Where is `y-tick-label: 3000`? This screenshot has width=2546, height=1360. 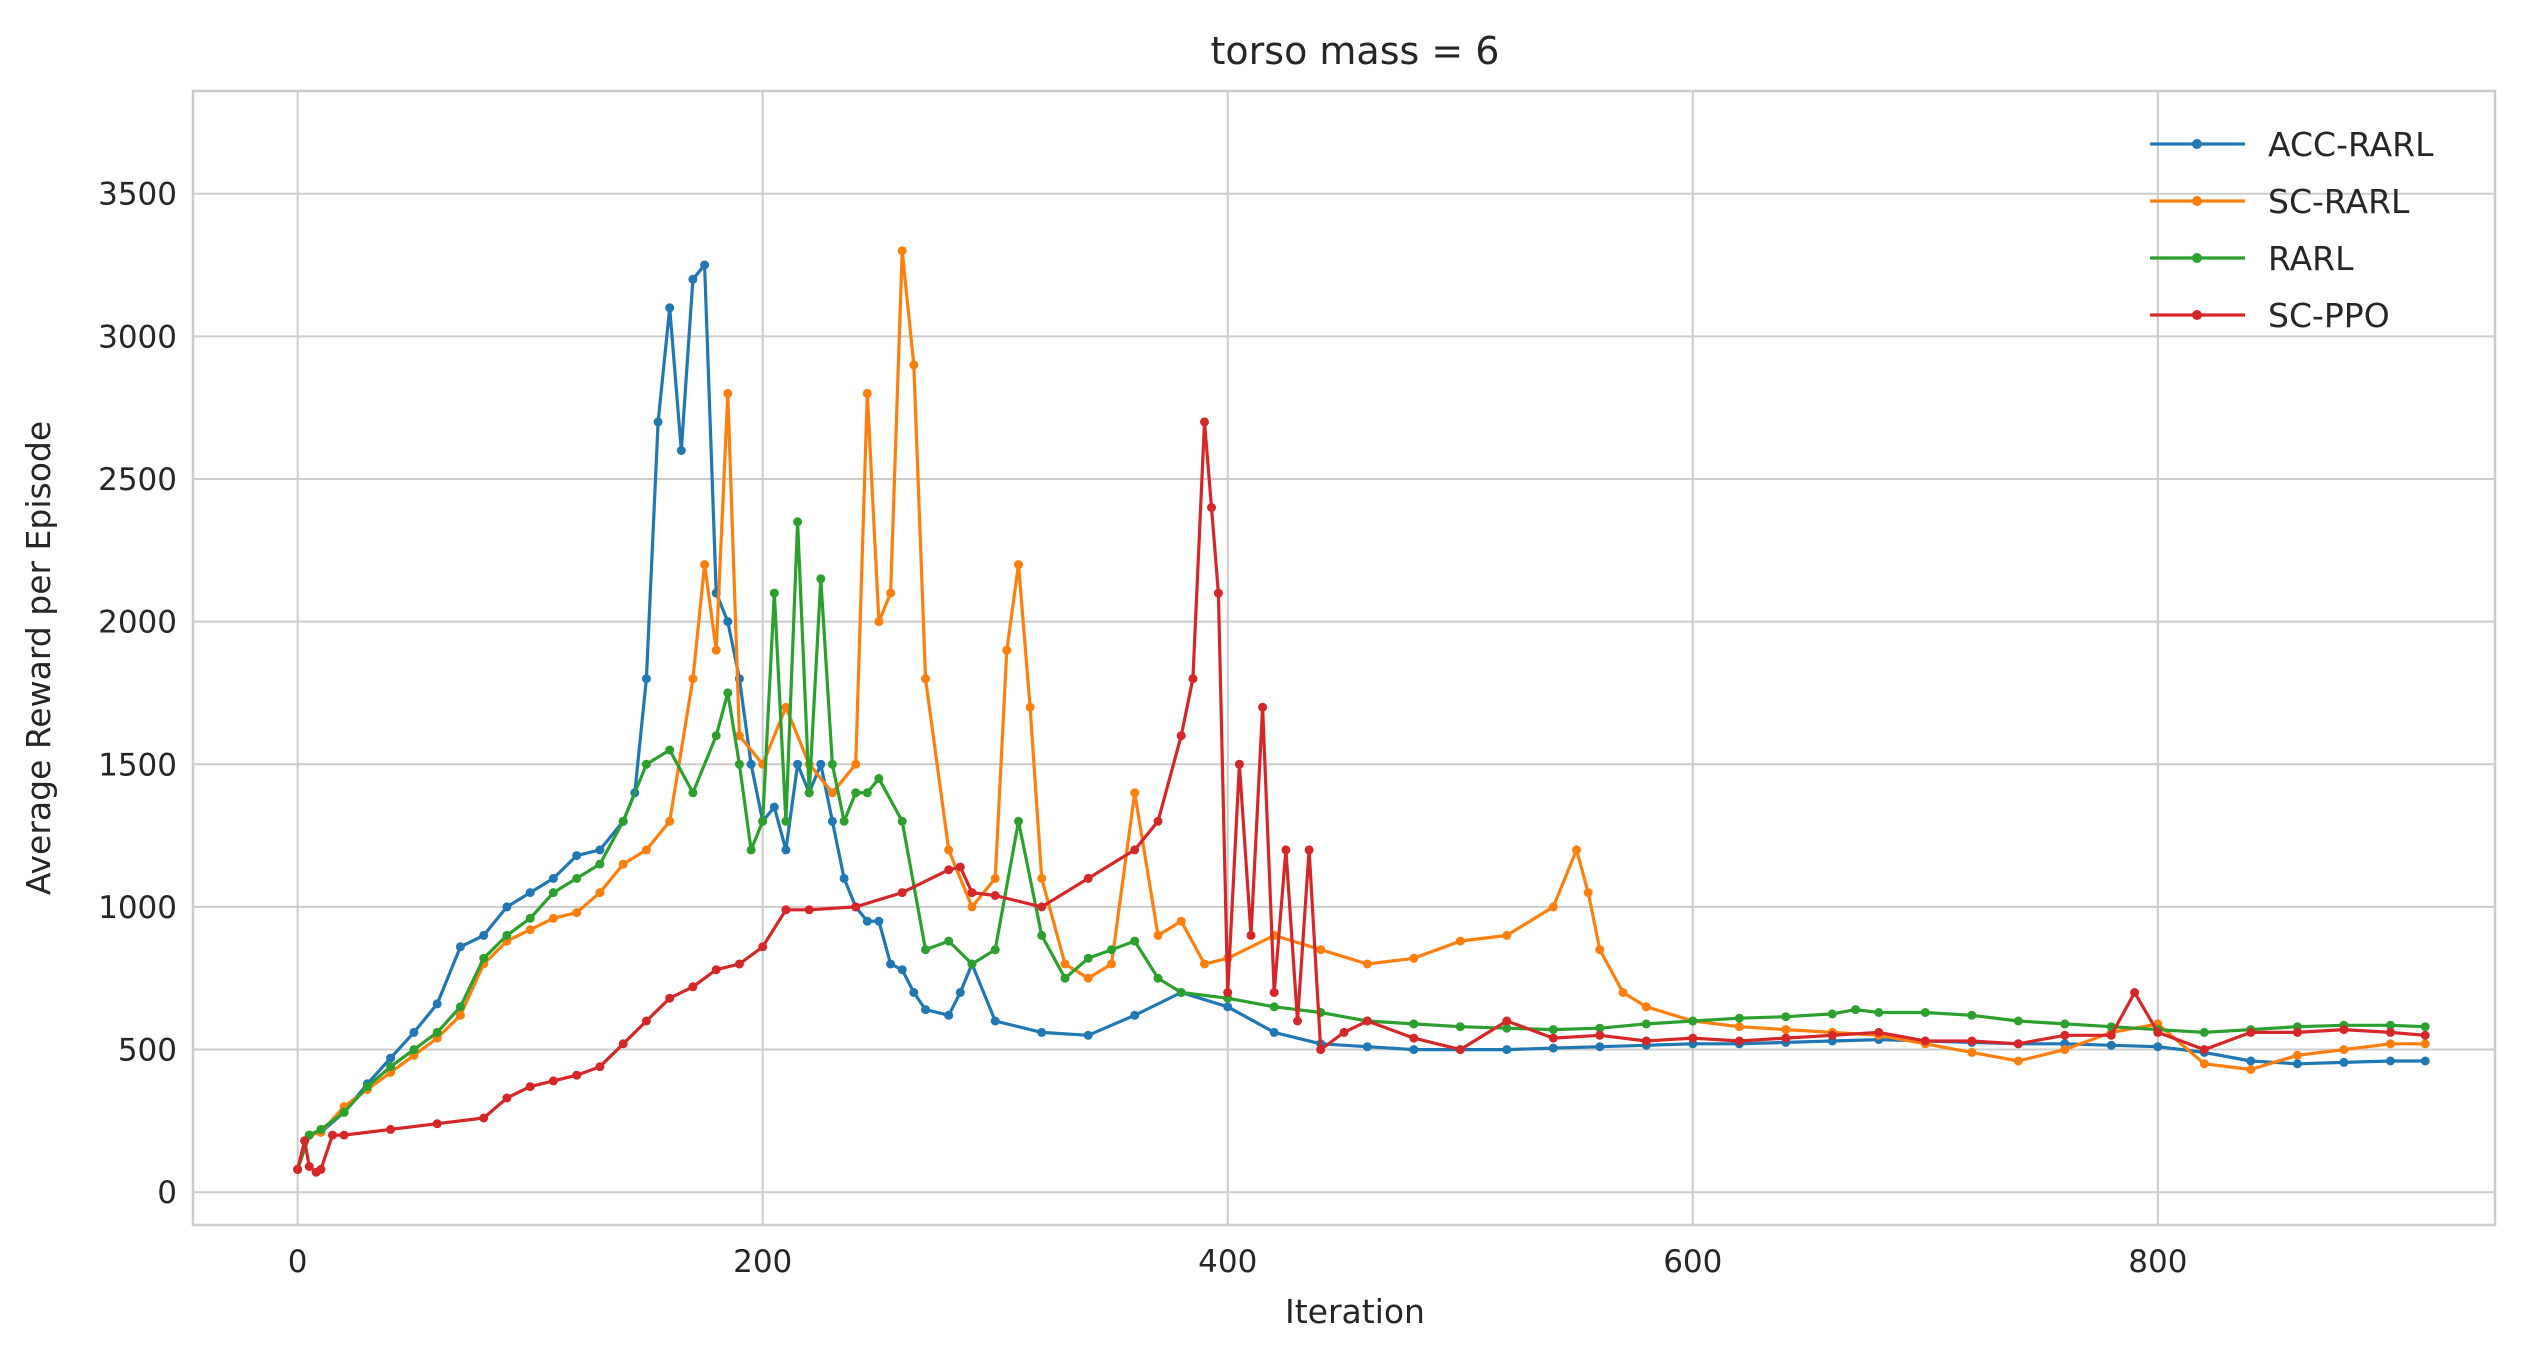 y-tick-label: 3000 is located at coordinates (137, 337).